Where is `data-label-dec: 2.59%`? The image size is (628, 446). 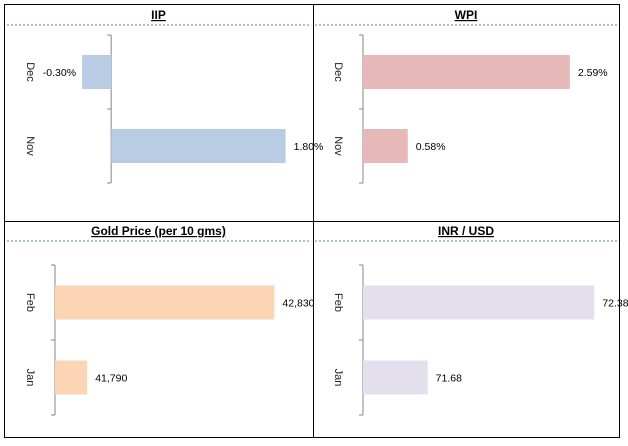 data-label-dec: 2.59% is located at coordinates (593, 73).